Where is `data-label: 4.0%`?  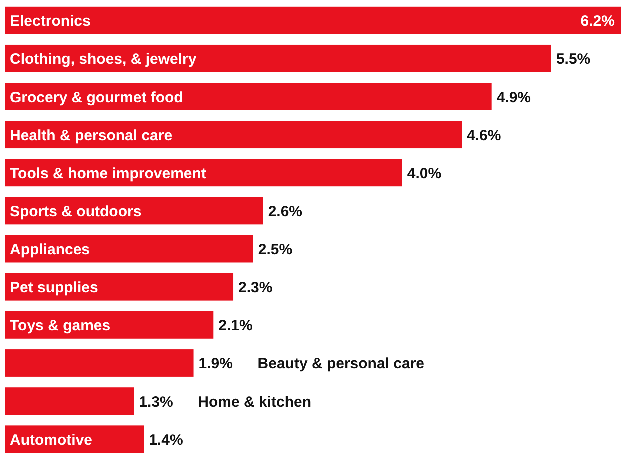
data-label: 4.0% is located at coordinates (424, 173).